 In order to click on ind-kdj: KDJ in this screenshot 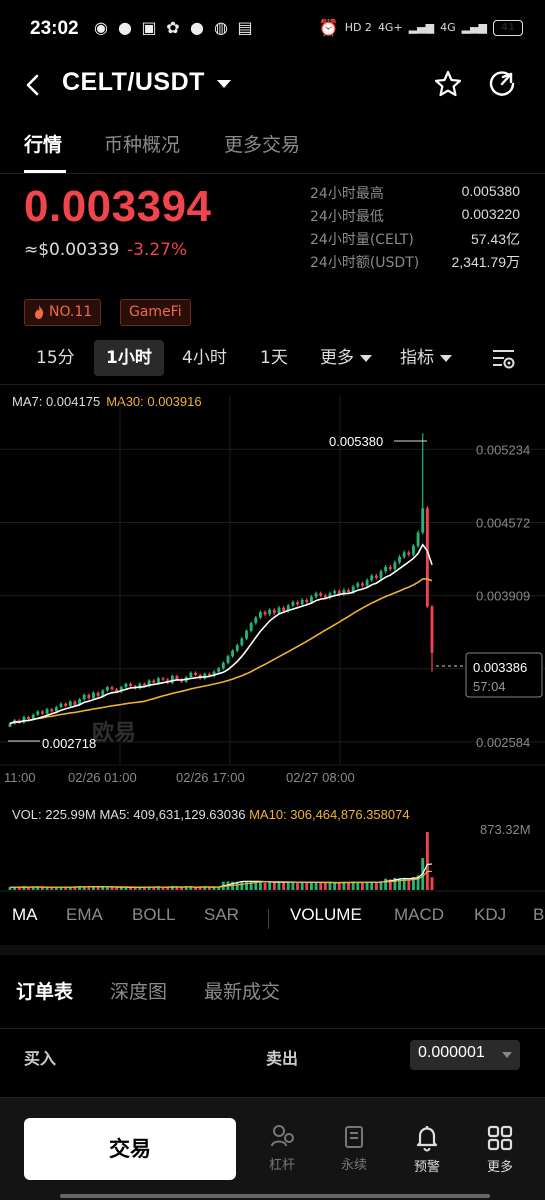, I will do `click(490, 914)`.